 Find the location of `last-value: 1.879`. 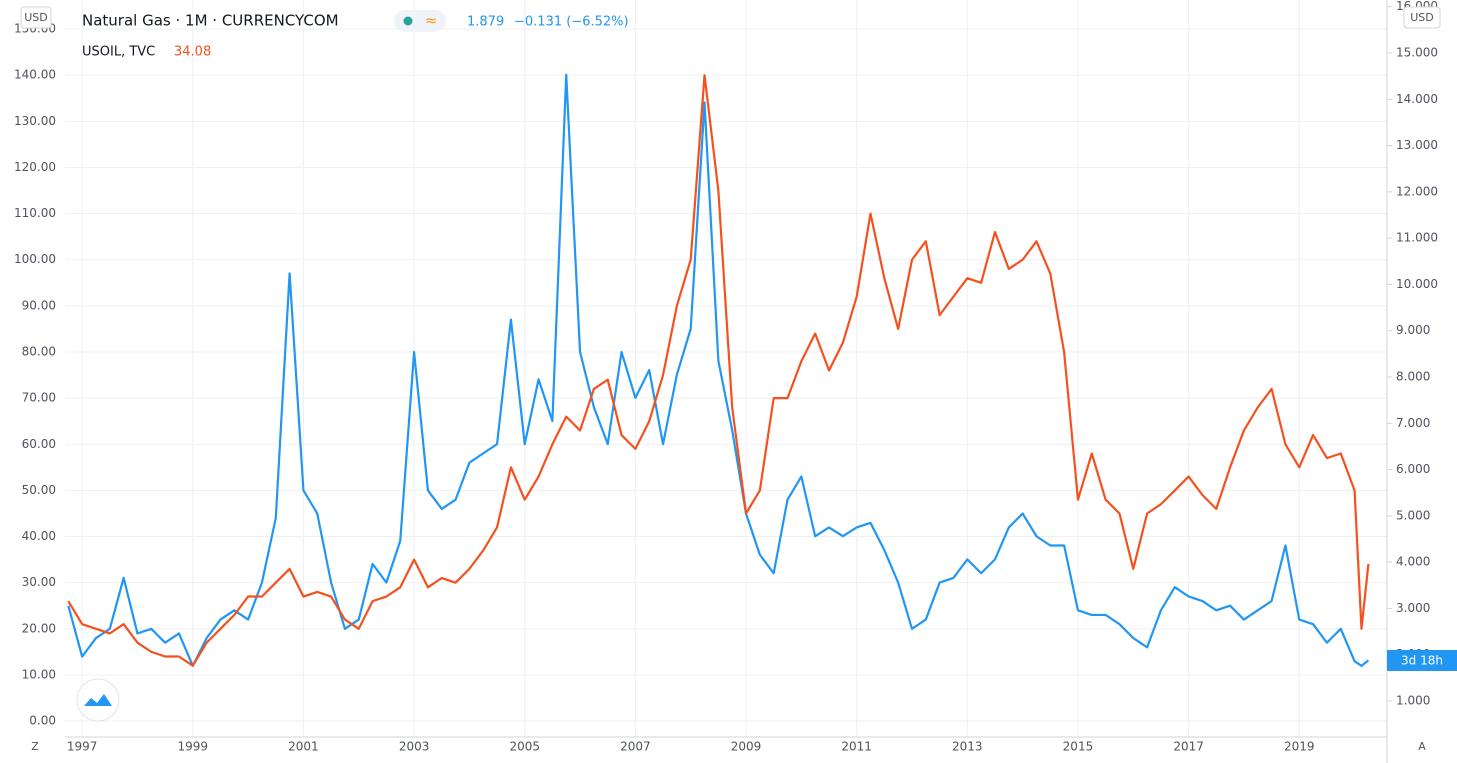

last-value: 1.879 is located at coordinates (485, 22).